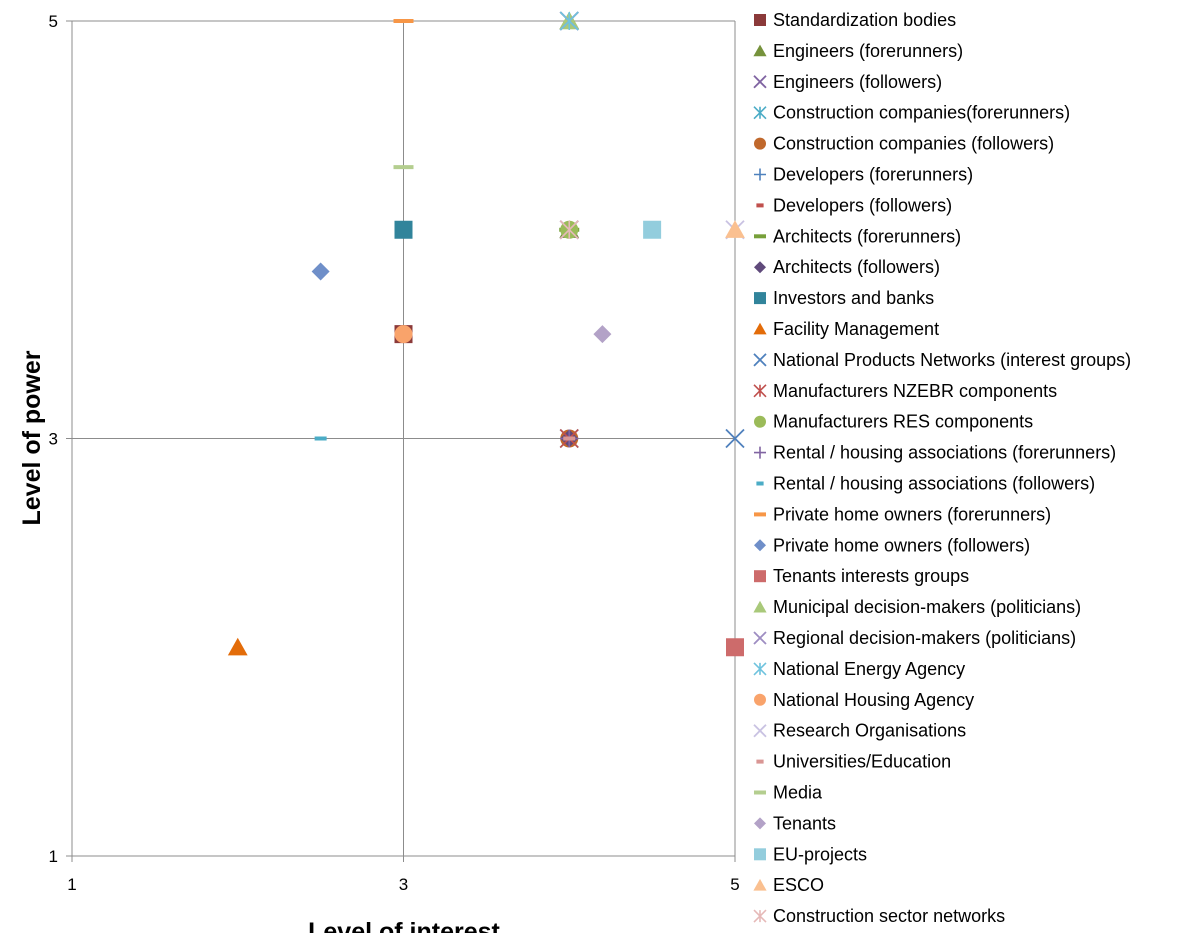 The width and height of the screenshot is (1199, 938). I want to click on legend-label-14: Manufacturers RES components, so click(903, 422).